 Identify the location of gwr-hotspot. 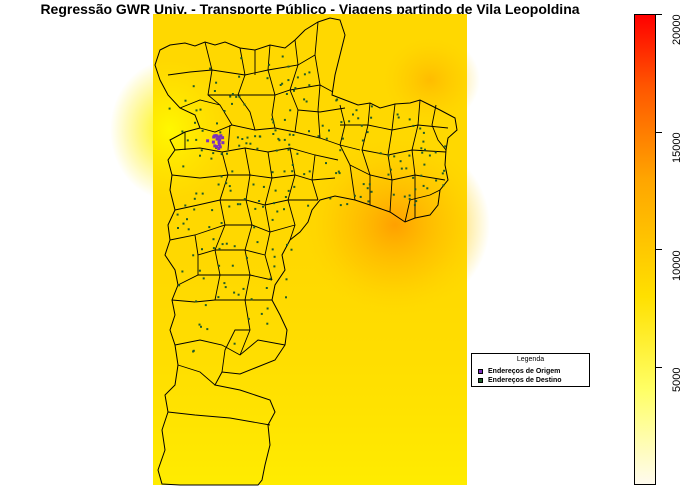
(395, 225).